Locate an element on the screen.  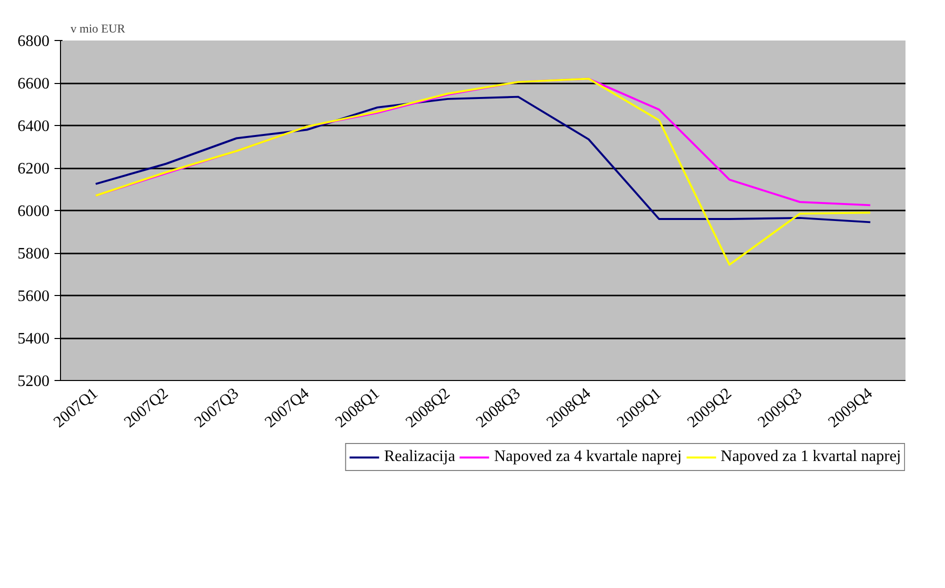
y-axis-title: v mio EUR is located at coordinates (98, 29).